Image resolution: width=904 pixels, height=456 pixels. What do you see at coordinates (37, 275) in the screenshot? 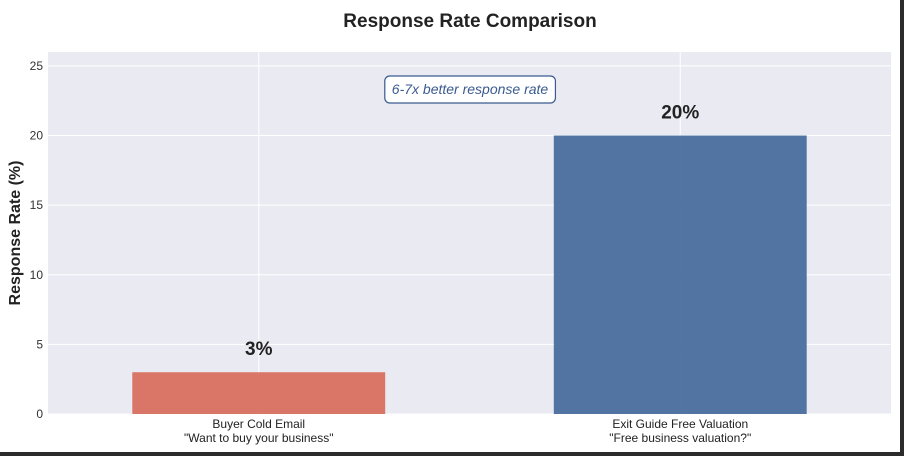
I see `y-tick-label: 10` at bounding box center [37, 275].